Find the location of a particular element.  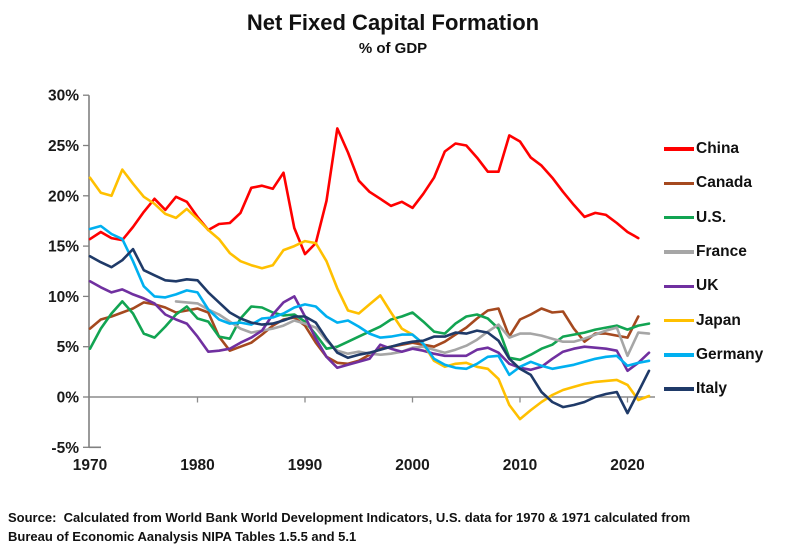

x-tick-label: 2020 is located at coordinates (627, 465).